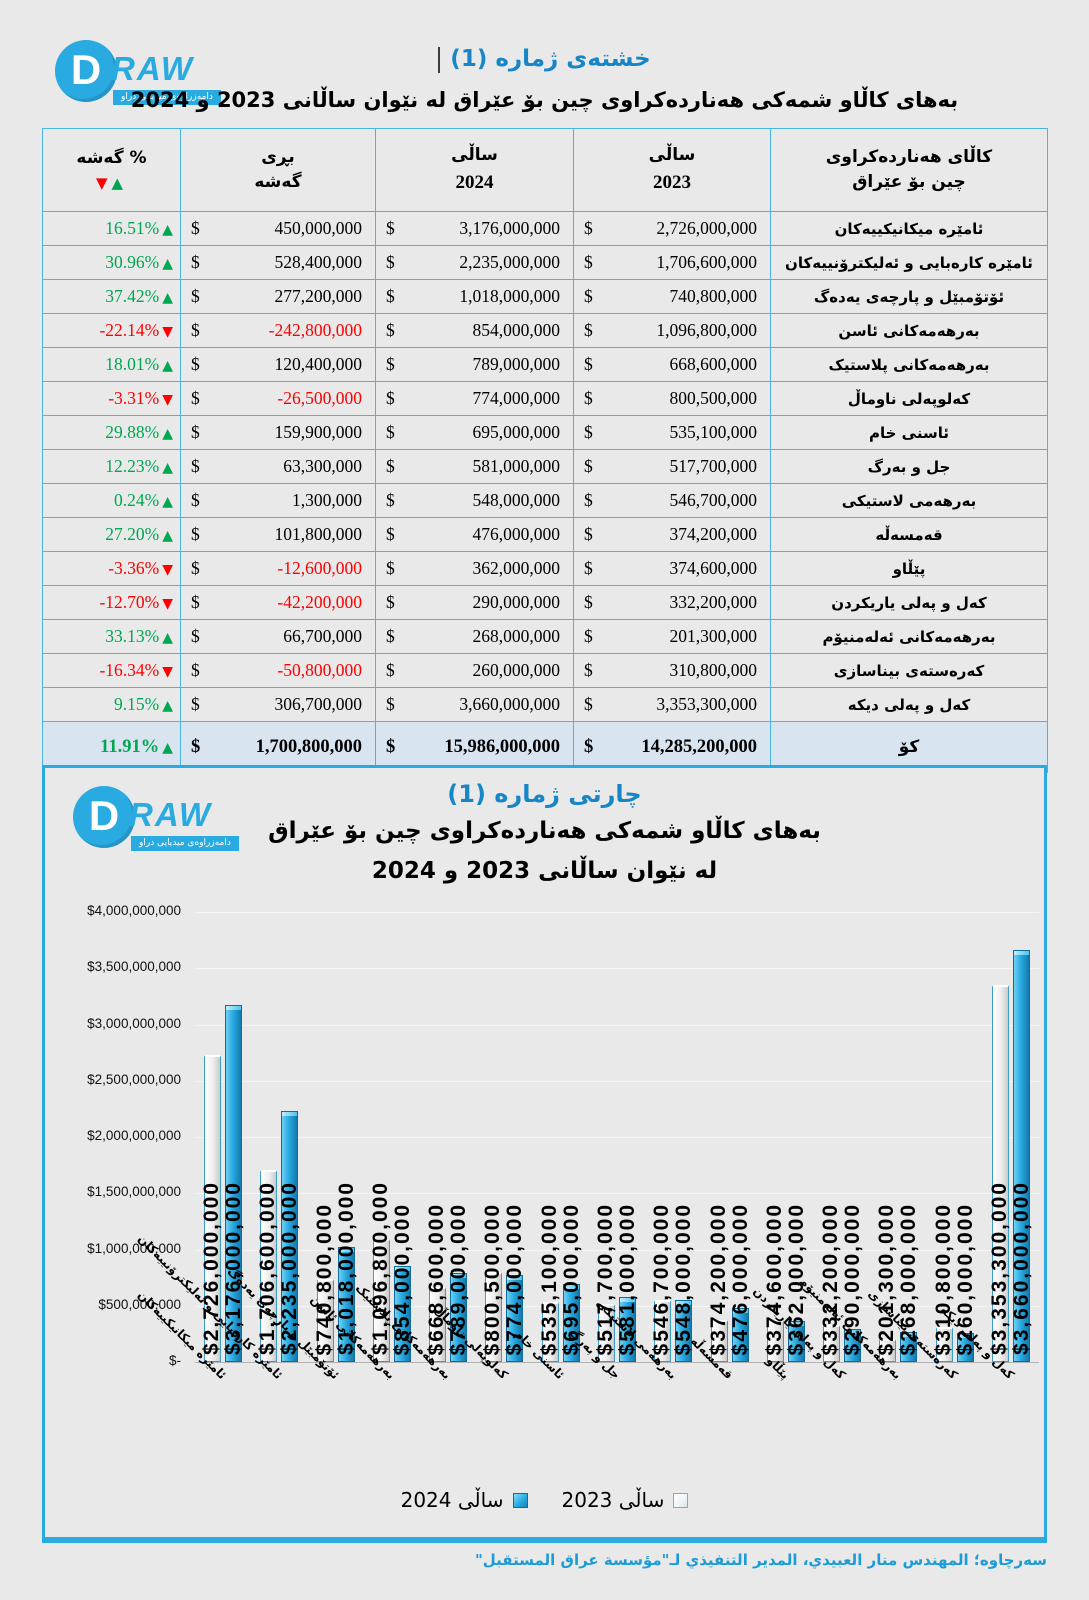  Describe the element at coordinates (474, 364) in the screenshot. I see `year-2024-cell-content: $789,000,000` at that location.